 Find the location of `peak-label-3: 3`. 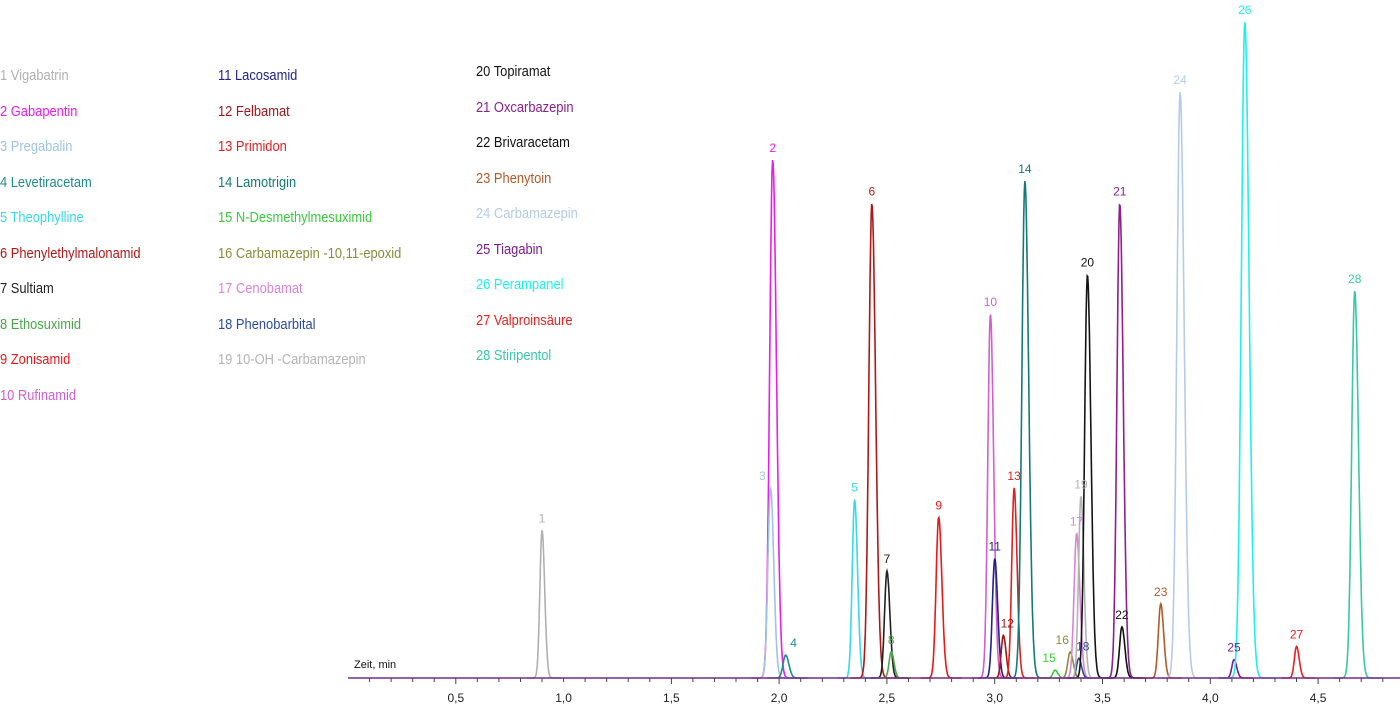

peak-label-3: 3 is located at coordinates (762, 476).